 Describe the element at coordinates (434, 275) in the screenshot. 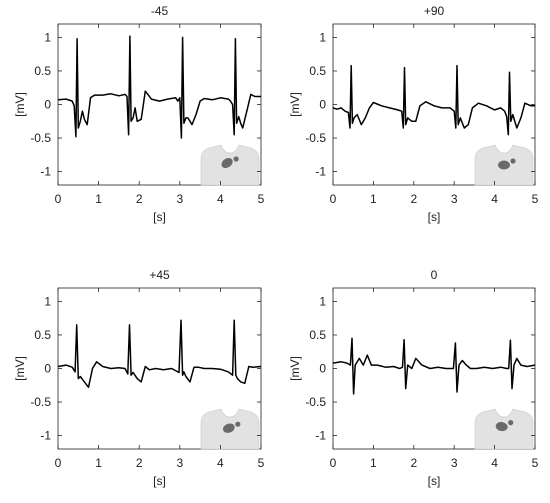

I see `chart-title: 0` at that location.